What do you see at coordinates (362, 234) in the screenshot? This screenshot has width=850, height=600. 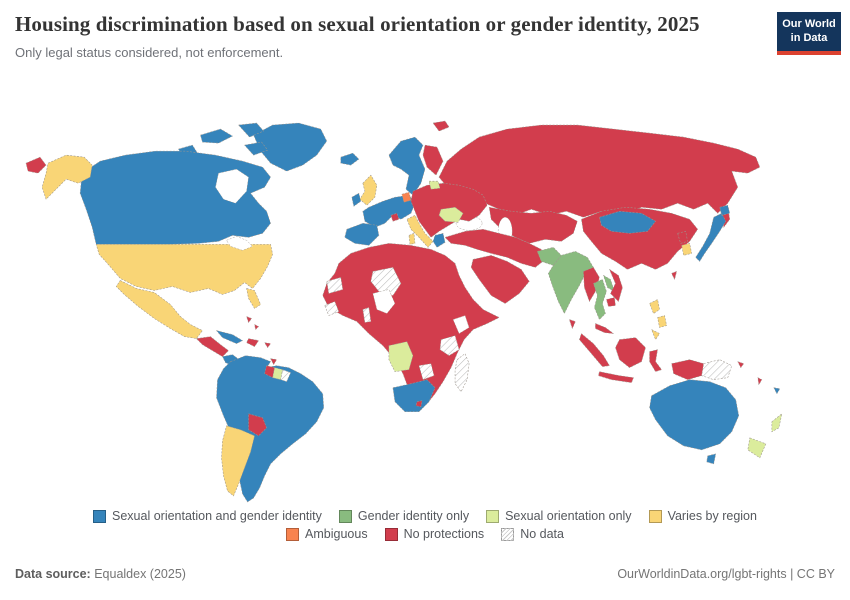 I see `country-iberia` at bounding box center [362, 234].